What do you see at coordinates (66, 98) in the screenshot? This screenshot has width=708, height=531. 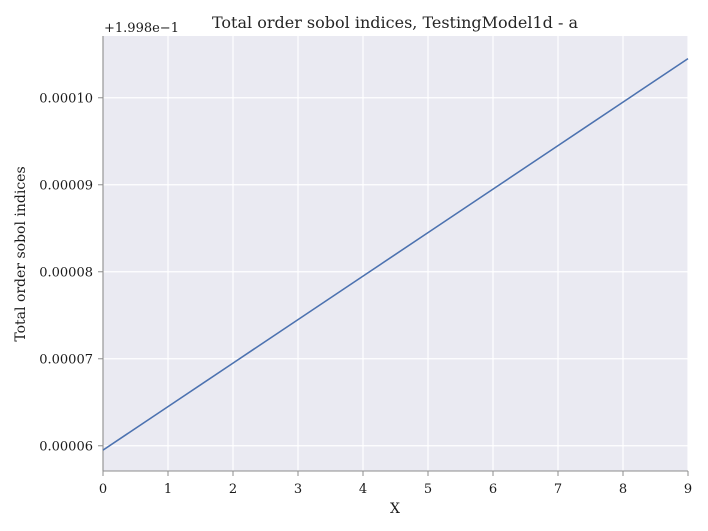 I see `y-tick-label: 0.00010` at bounding box center [66, 98].